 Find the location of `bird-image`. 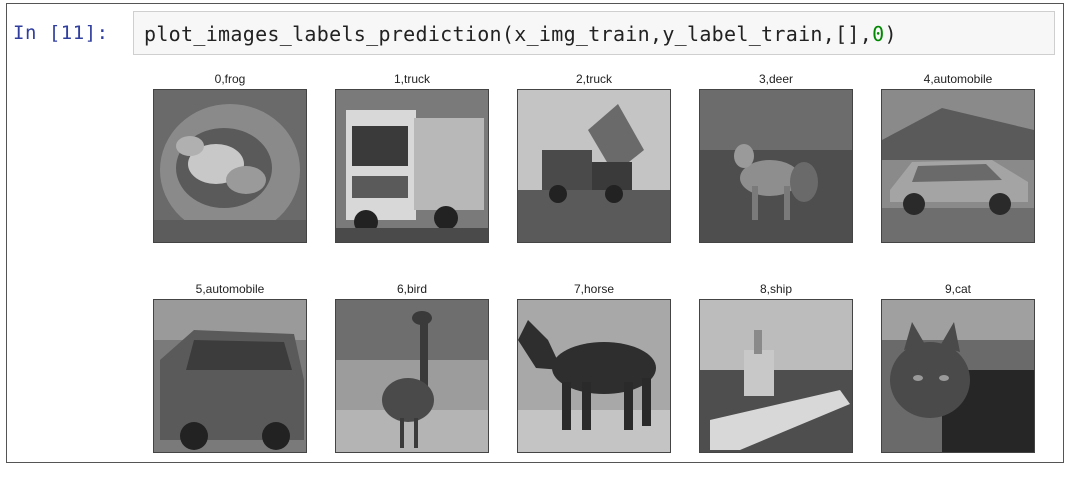

bird-image is located at coordinates (412, 376).